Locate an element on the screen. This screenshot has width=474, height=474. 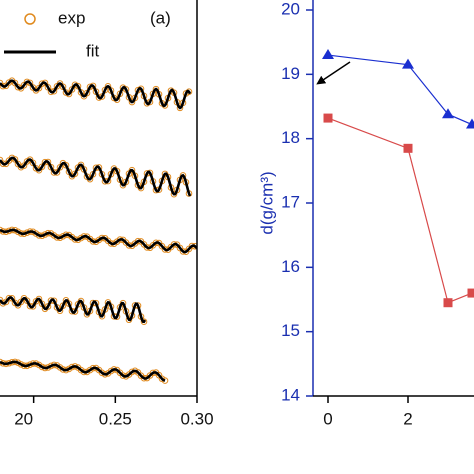
y-tick-label: 16 is located at coordinates (290, 266).